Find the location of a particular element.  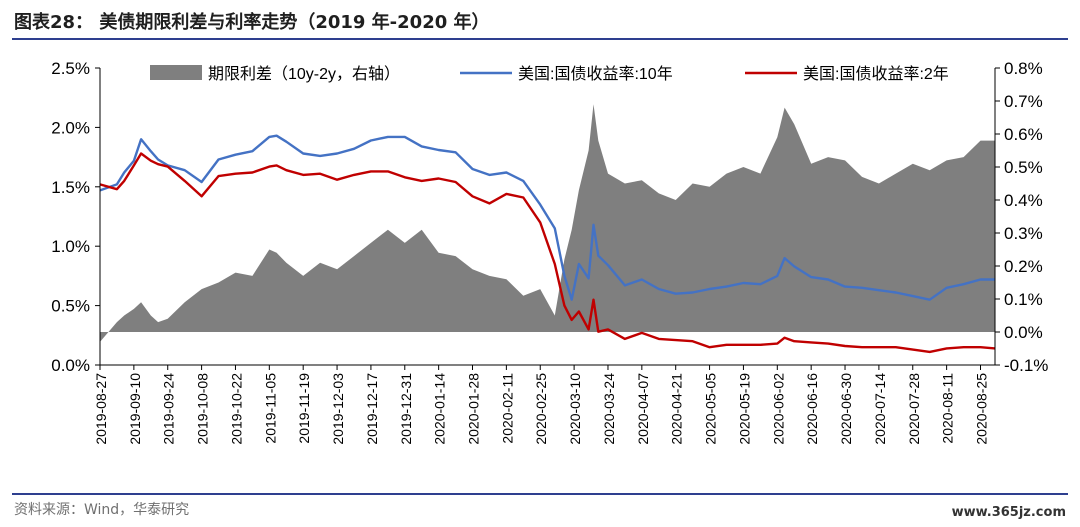

x-tick-label: 2020-06-02 is located at coordinates (778, 409).